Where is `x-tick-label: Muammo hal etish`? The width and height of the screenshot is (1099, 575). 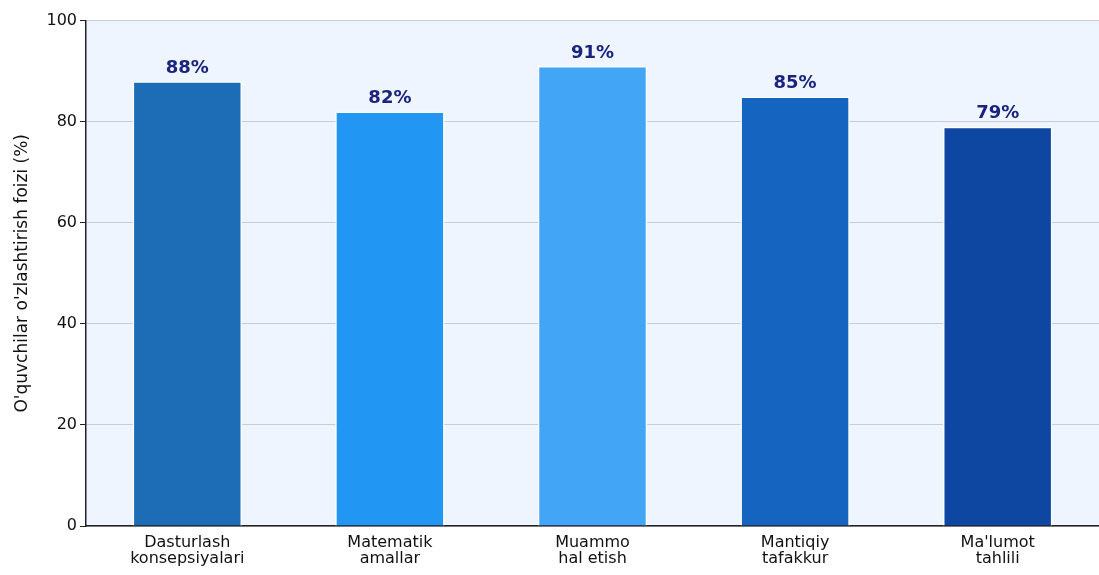
x-tick-label: Muammo hal etish is located at coordinates (592, 549).